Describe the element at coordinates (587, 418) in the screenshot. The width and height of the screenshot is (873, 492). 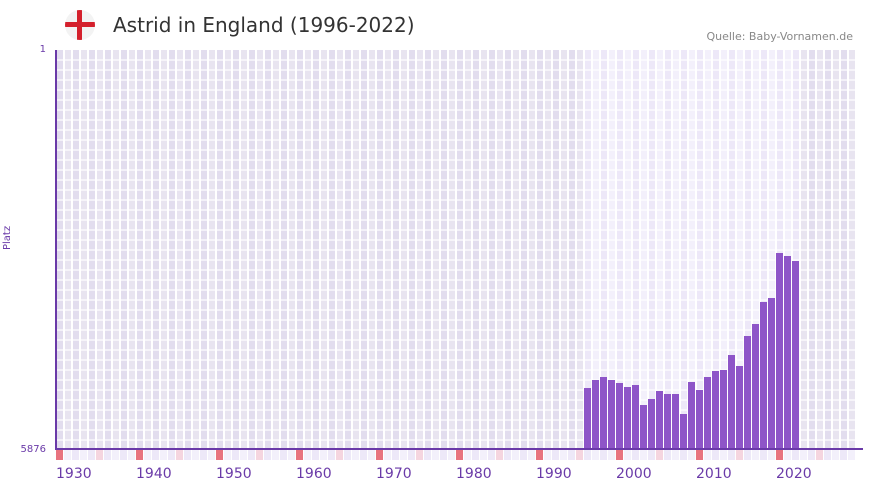
I see `bar-1996` at that location.